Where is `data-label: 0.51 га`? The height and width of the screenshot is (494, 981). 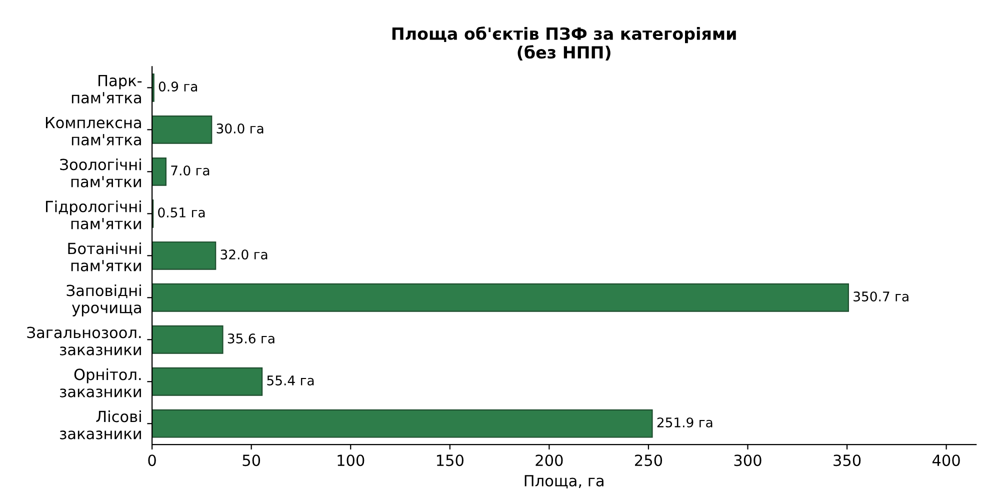 data-label: 0.51 га is located at coordinates (181, 213).